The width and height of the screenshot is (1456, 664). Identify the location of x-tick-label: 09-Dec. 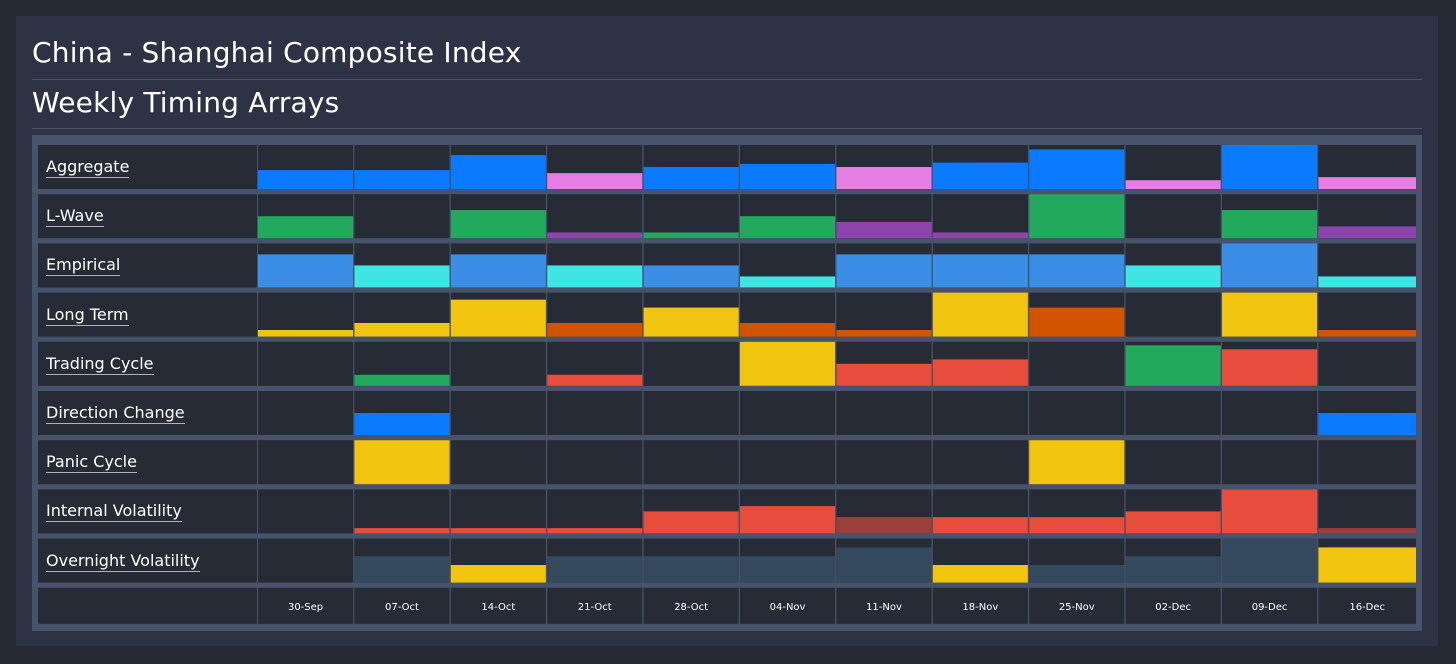
(1270, 607).